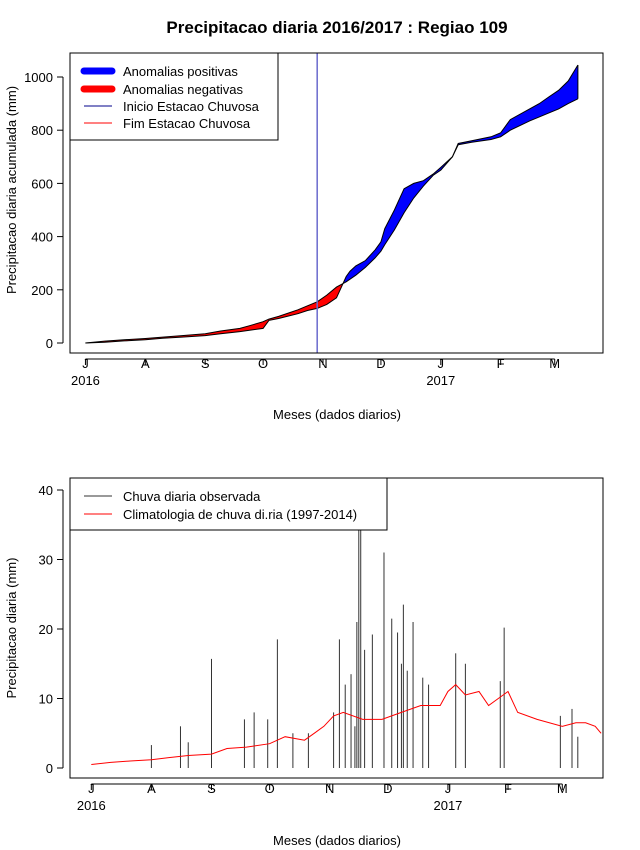 The width and height of the screenshot is (640, 850). I want to click on bottom-x-tick-label: D, so click(387, 788).